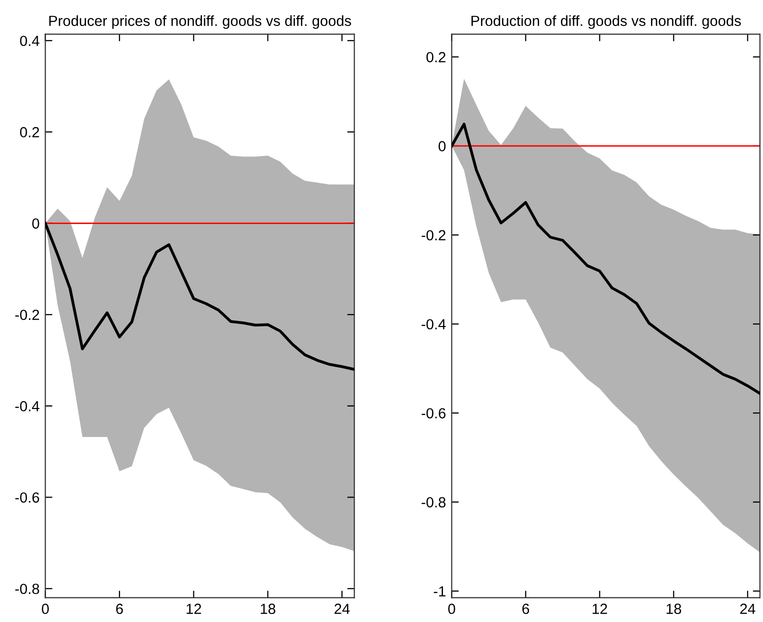  What do you see at coordinates (606, 22) in the screenshot?
I see `chart-title: Production of diff. goods vs nondiff. goods` at bounding box center [606, 22].